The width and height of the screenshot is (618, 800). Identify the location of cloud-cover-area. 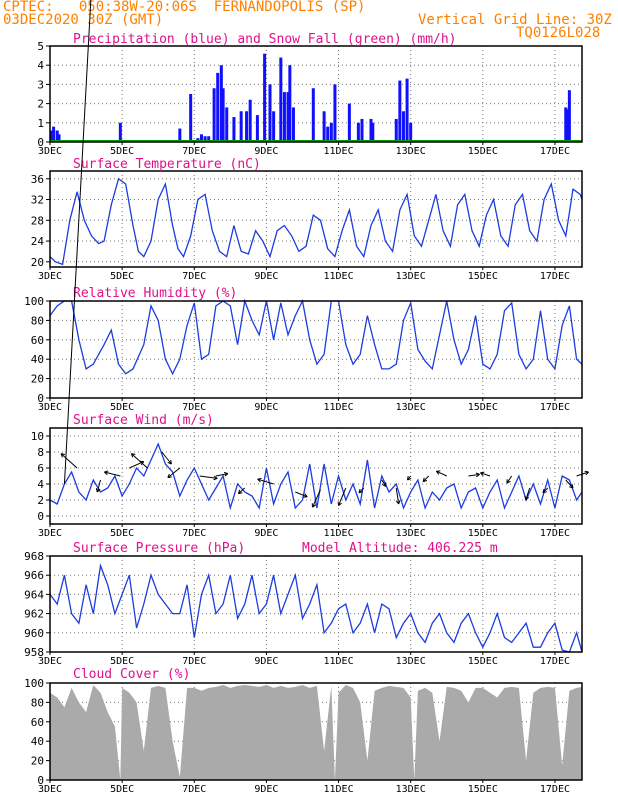
(316, 732).